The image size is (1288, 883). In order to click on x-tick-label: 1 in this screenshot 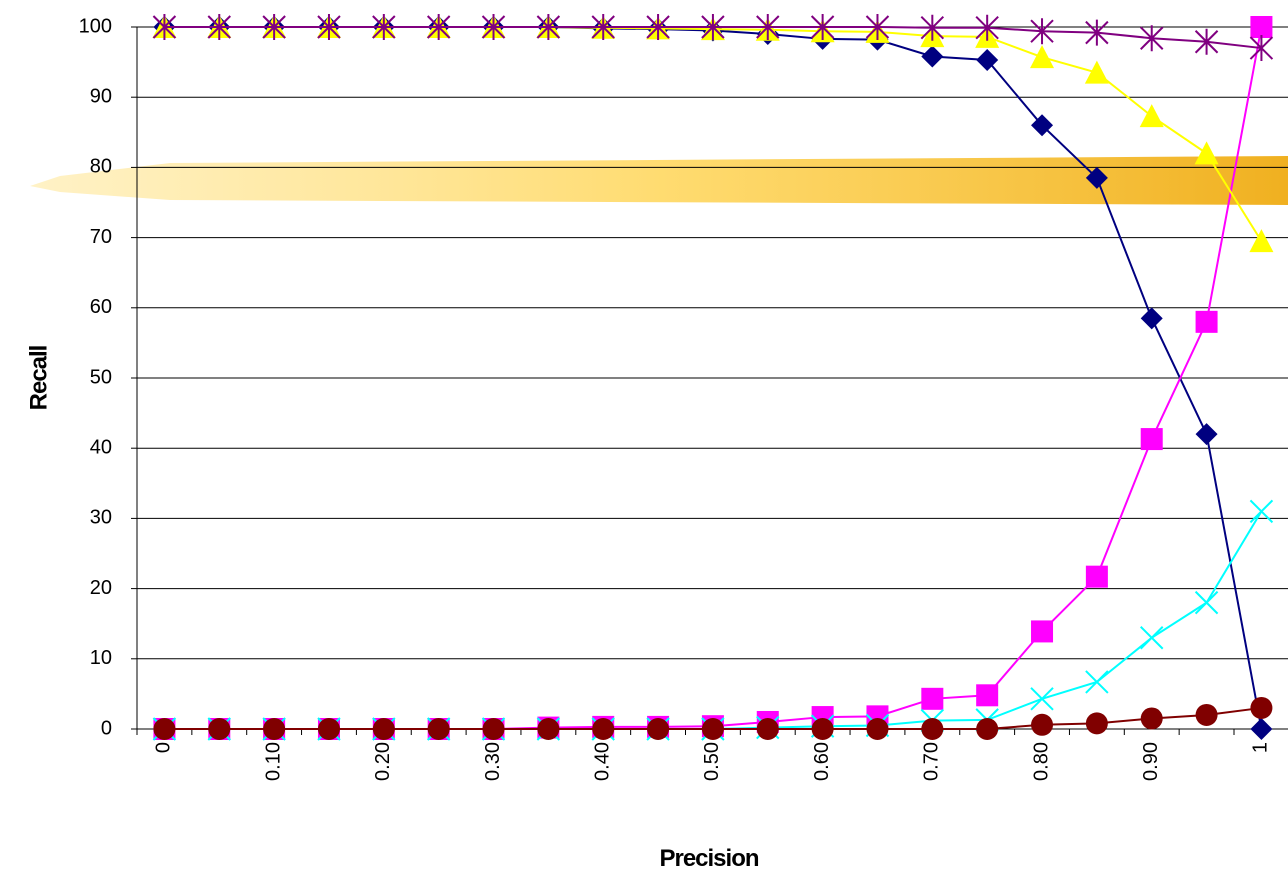, I will do `click(1261, 747)`.